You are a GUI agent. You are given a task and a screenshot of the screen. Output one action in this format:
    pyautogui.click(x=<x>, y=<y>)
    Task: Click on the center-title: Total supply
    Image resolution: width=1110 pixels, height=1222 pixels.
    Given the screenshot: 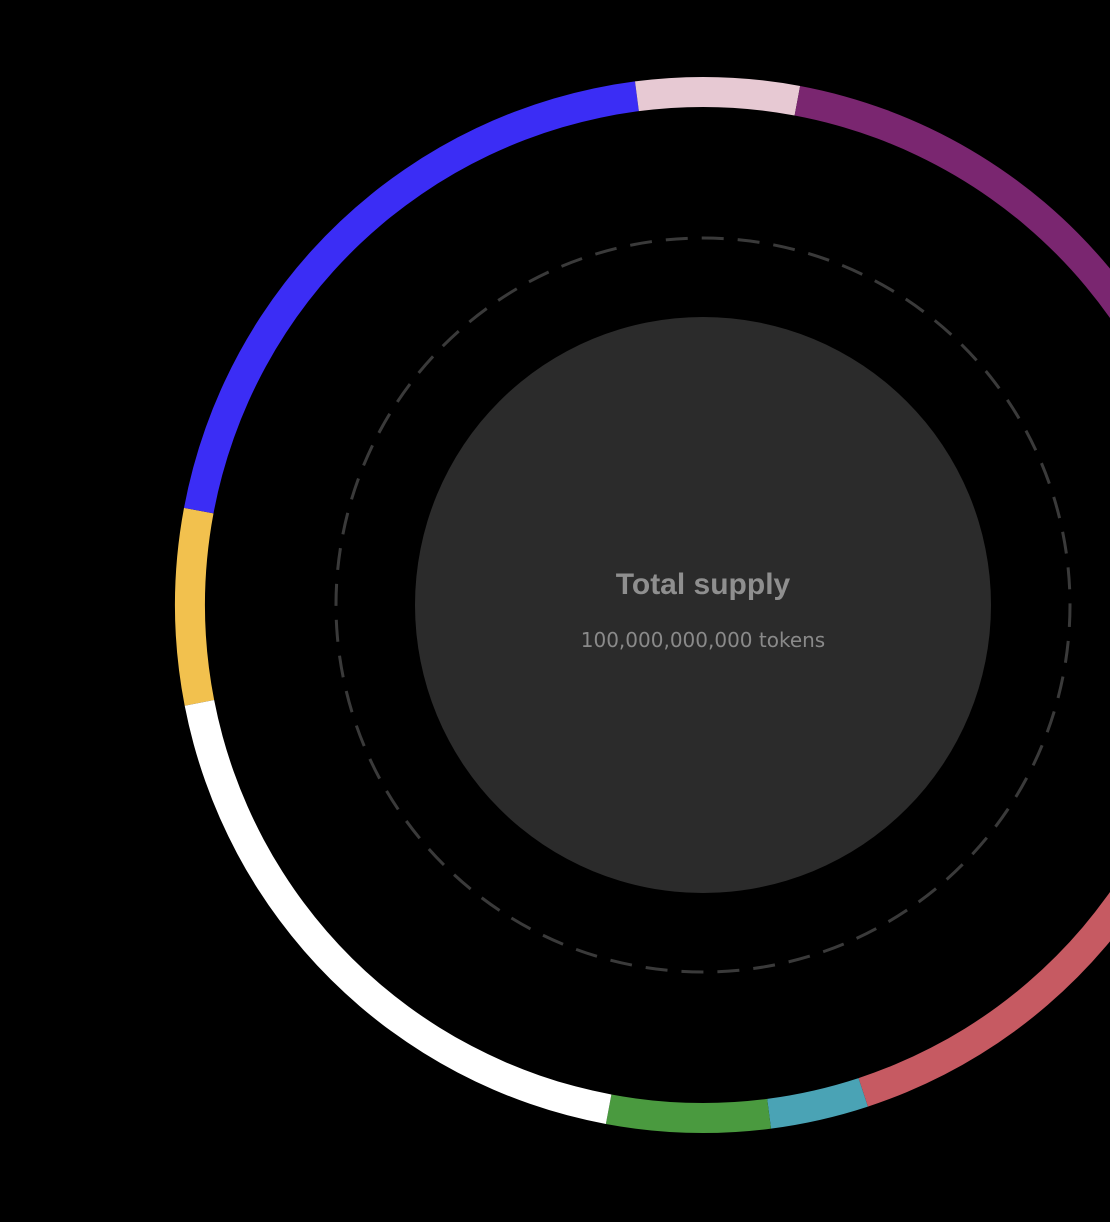 What is the action you would take?
    pyautogui.click(x=703, y=584)
    